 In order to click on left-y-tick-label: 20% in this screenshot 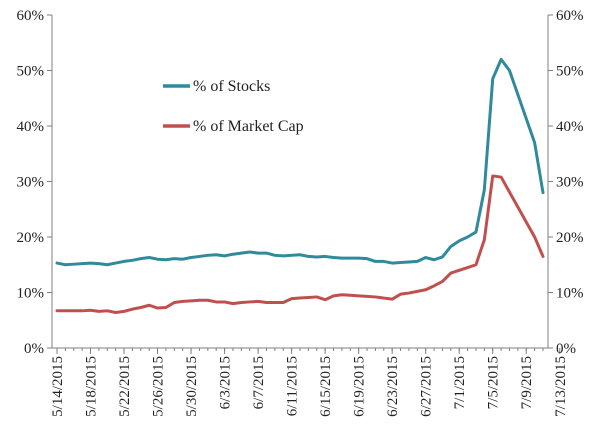, I will do `click(31, 238)`.